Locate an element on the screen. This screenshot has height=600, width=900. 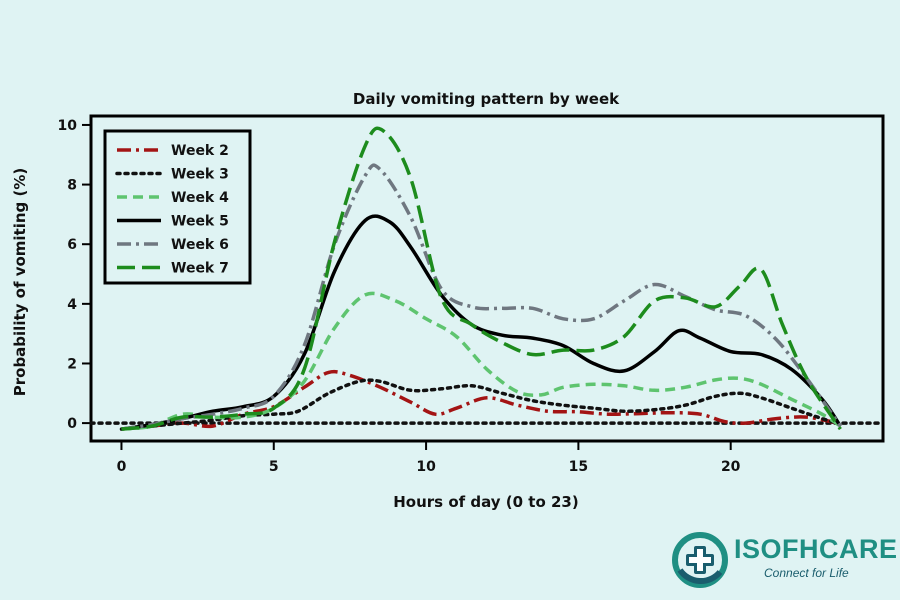
x-tick-label: 15 is located at coordinates (578, 467).